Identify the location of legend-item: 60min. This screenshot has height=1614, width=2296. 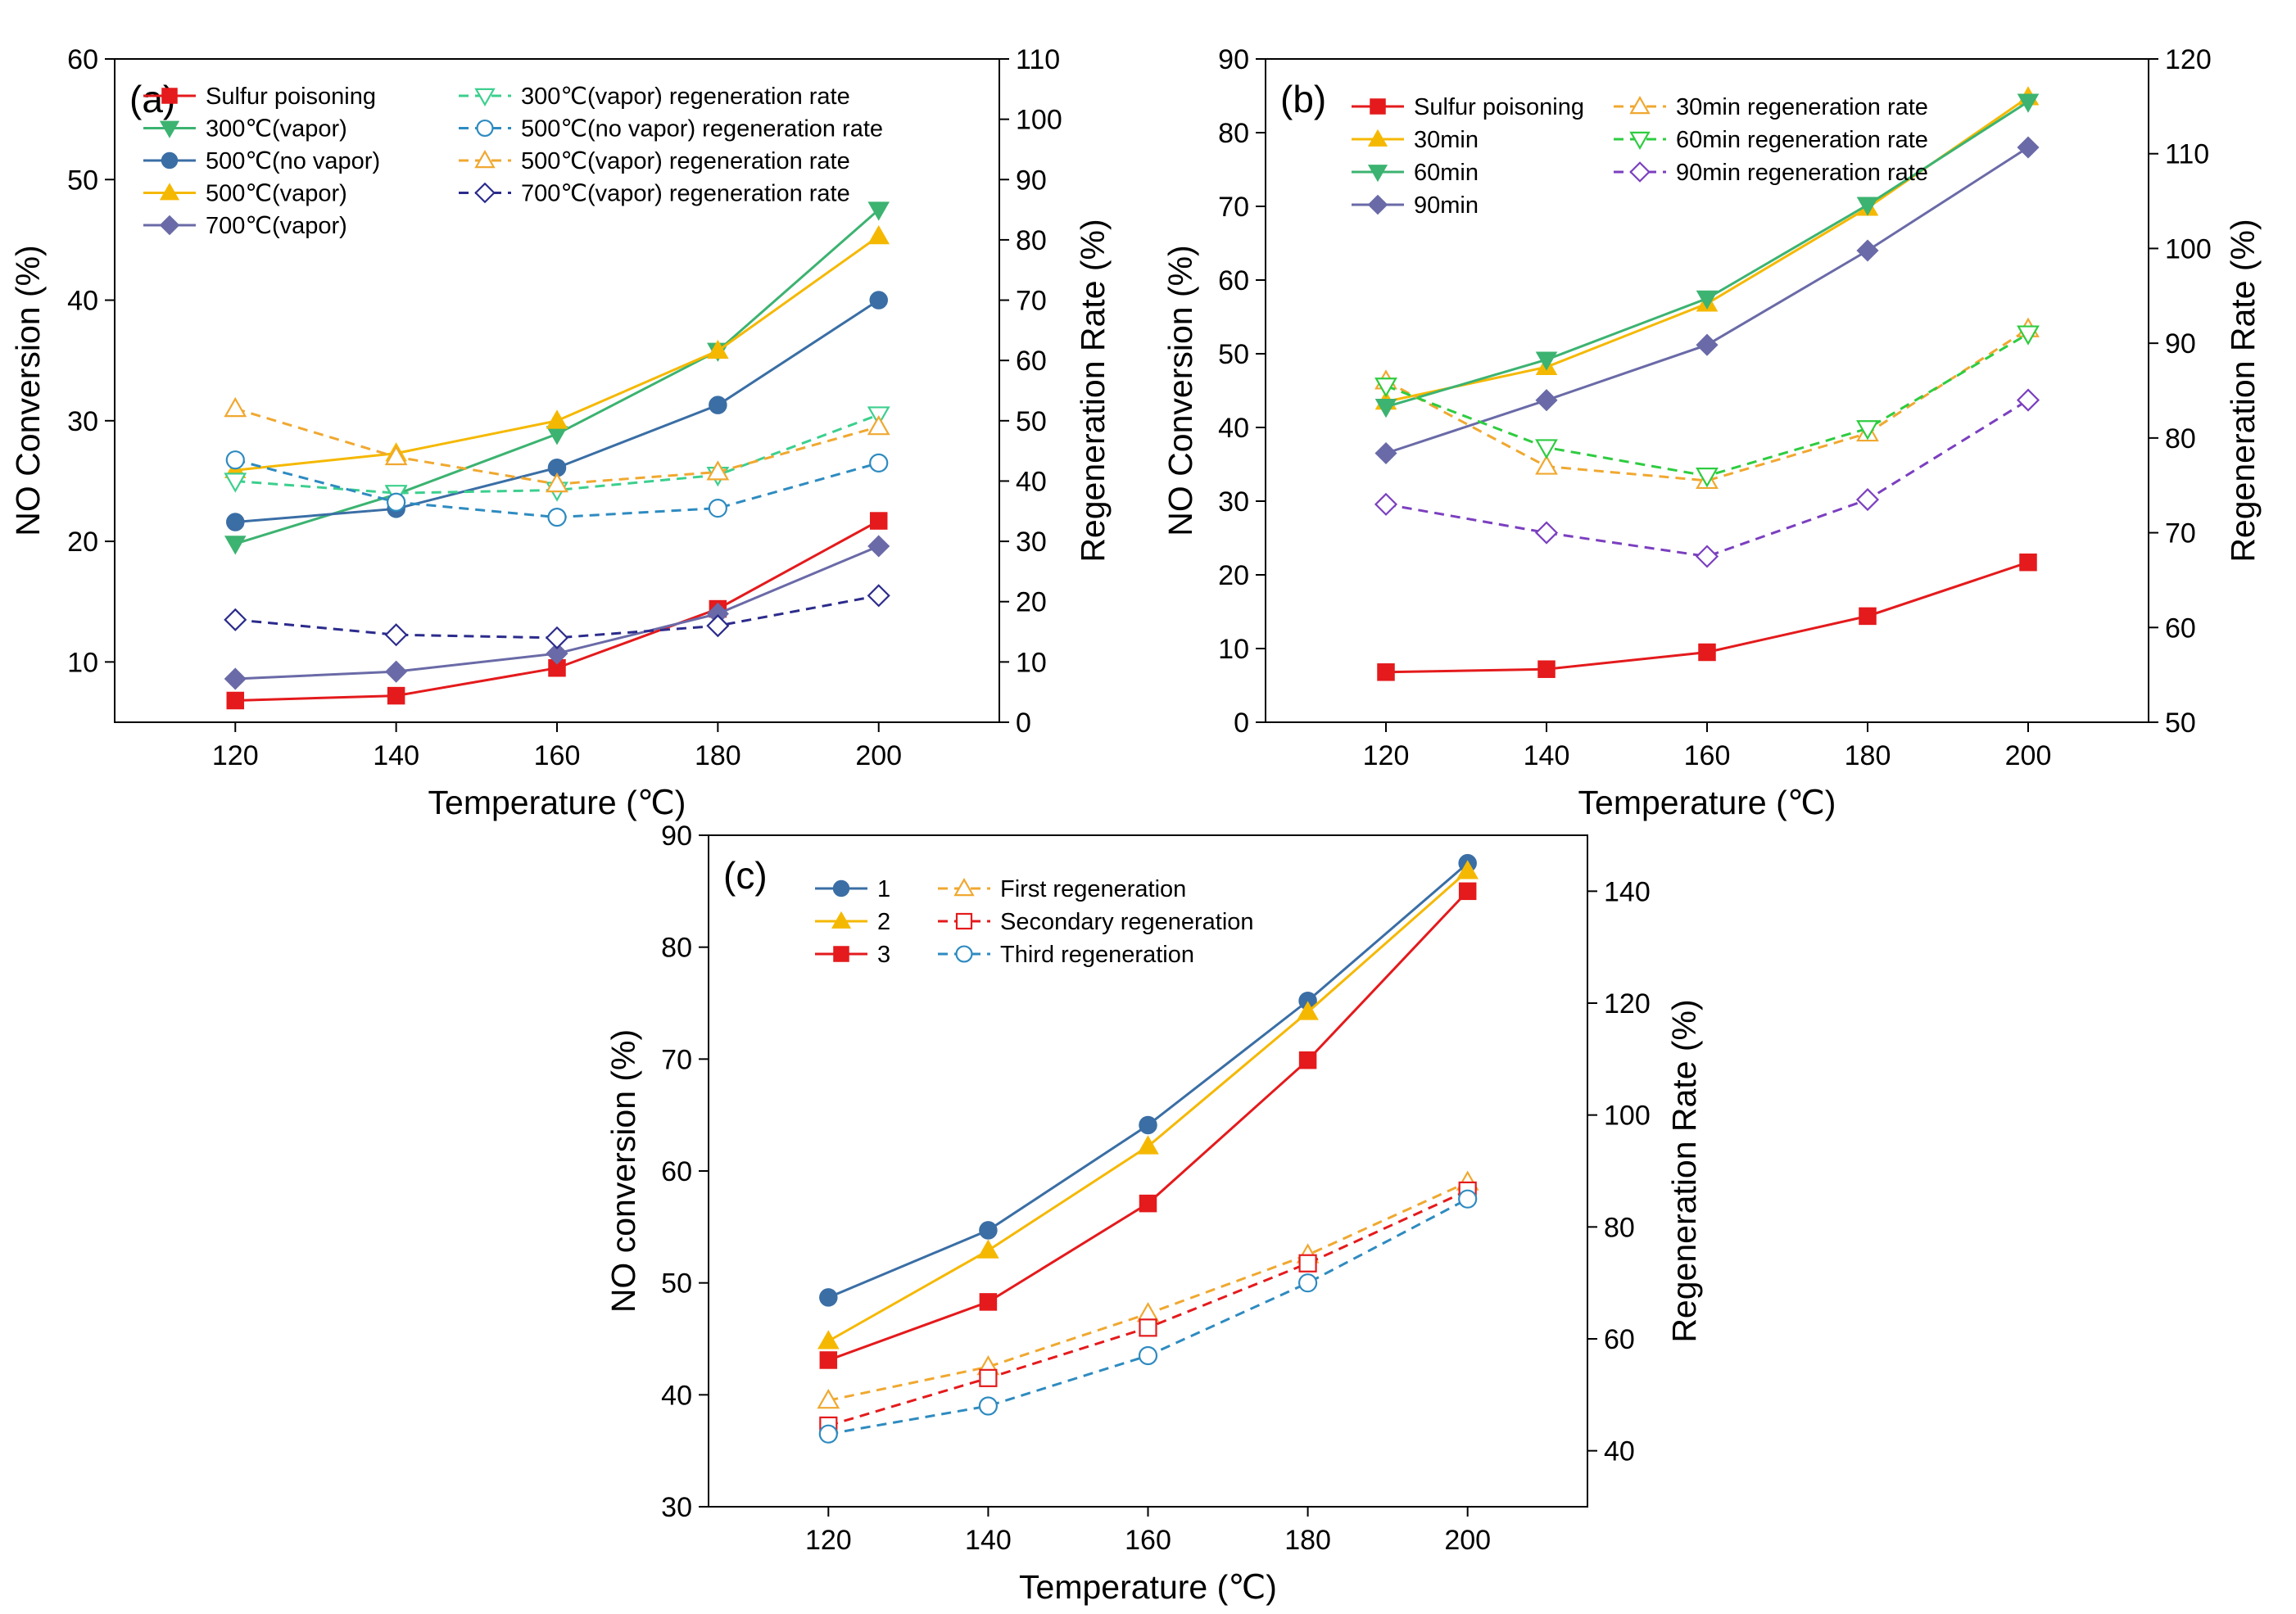
(1415, 173).